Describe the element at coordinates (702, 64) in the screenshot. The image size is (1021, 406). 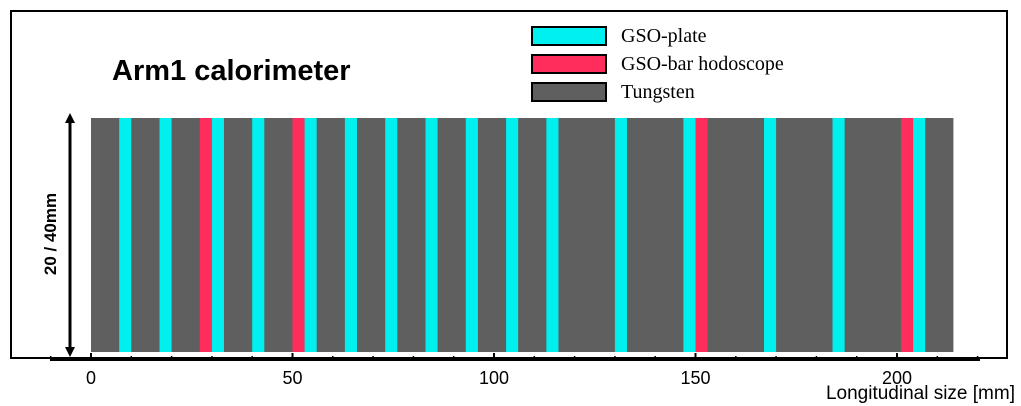
I see `legend-label-gso-bar-hodoscope: GSO-bar hodoscope` at that location.